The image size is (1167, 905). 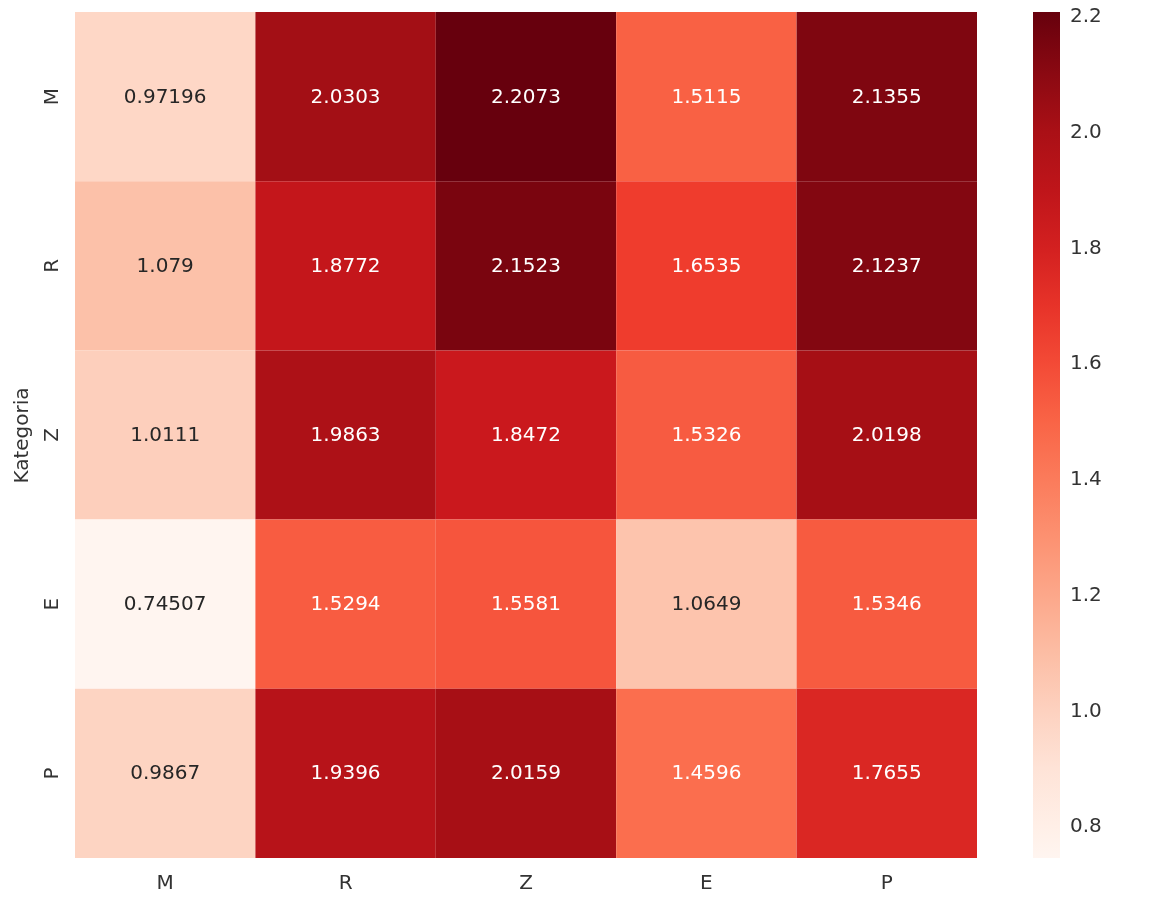 What do you see at coordinates (50, 604) in the screenshot?
I see `y-tick-label: E` at bounding box center [50, 604].